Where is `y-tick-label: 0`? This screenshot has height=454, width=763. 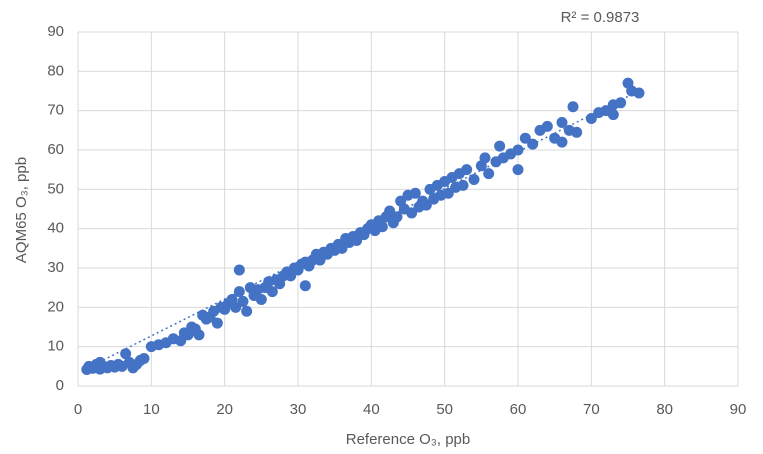
y-tick-label: 0 is located at coordinates (60, 385).